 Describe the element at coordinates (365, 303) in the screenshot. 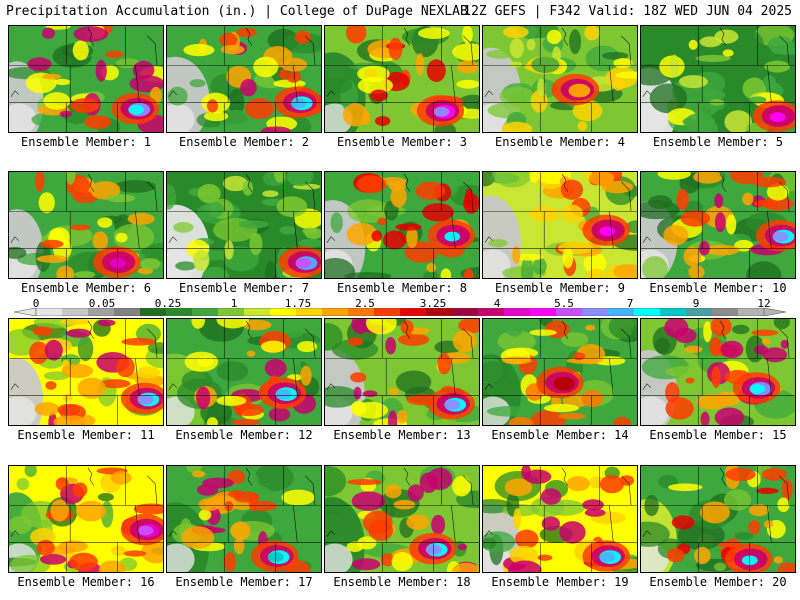

I see `colorbar-tick-label: 2.5` at that location.